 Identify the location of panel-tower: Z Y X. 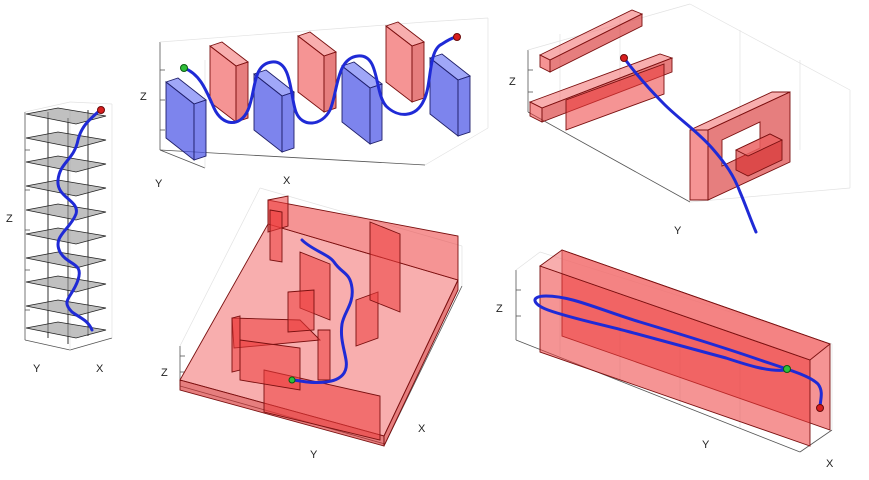
(59, 238).